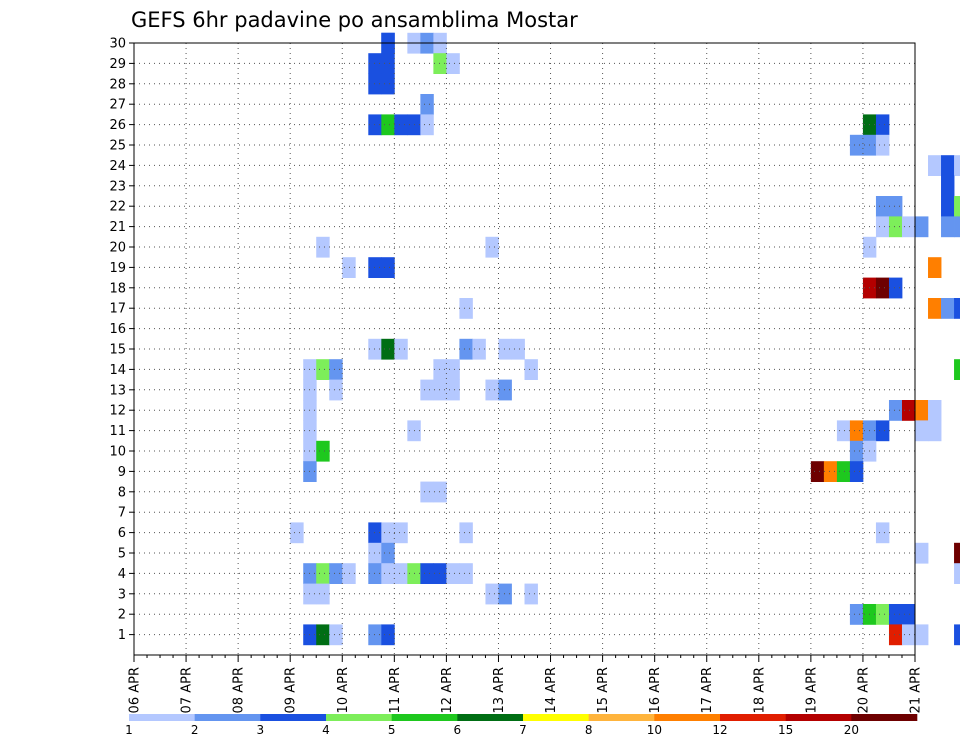 The width and height of the screenshot is (960, 742). What do you see at coordinates (603, 690) in the screenshot?
I see `x-tick-label: 15 APR` at bounding box center [603, 690].